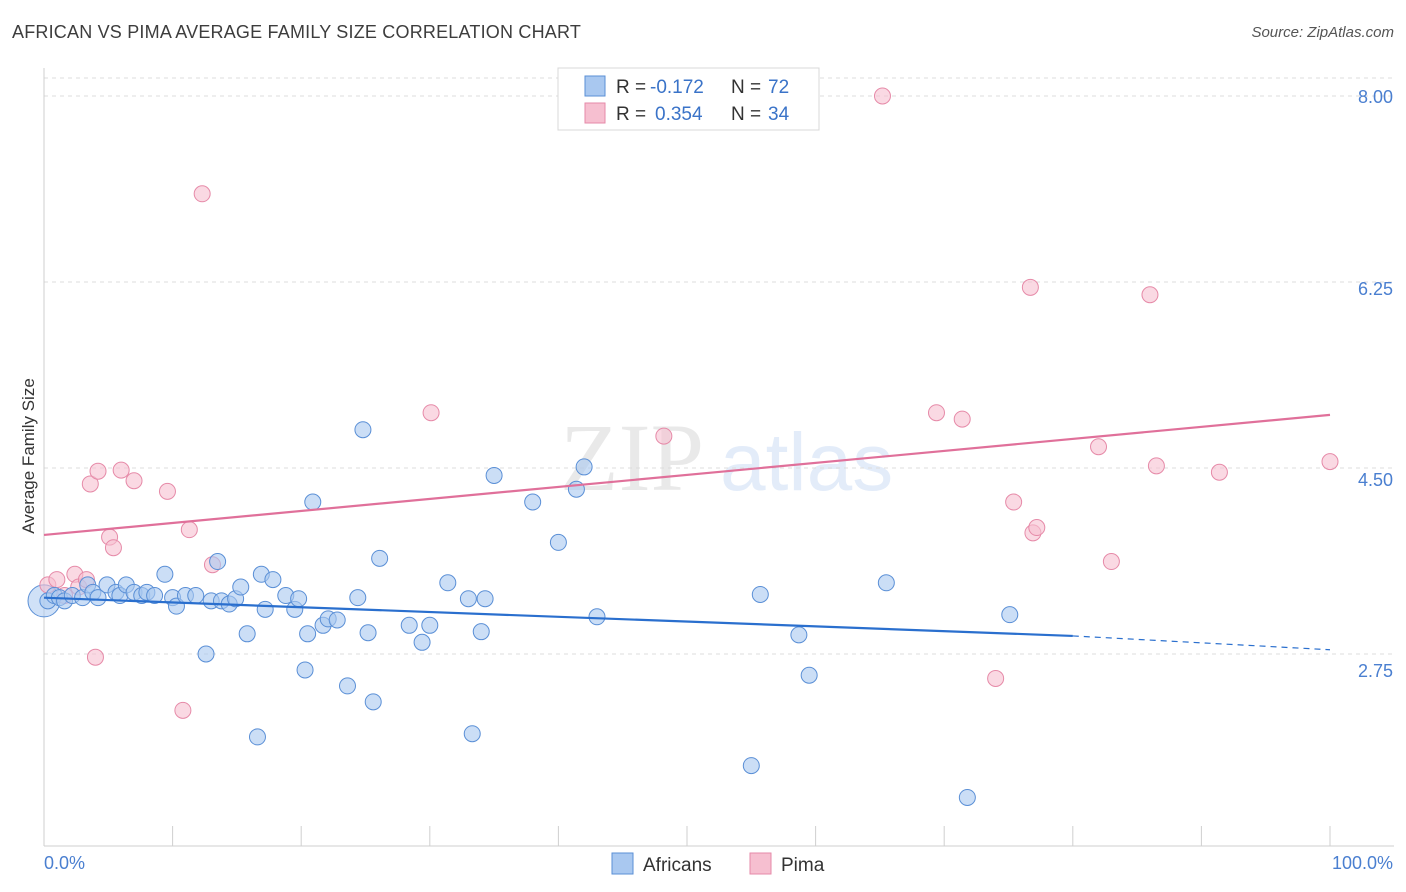 The image size is (1406, 892). Describe the element at coordinates (1375, 480) in the screenshot. I see `y-tick-label-450: 4.50` at that location.